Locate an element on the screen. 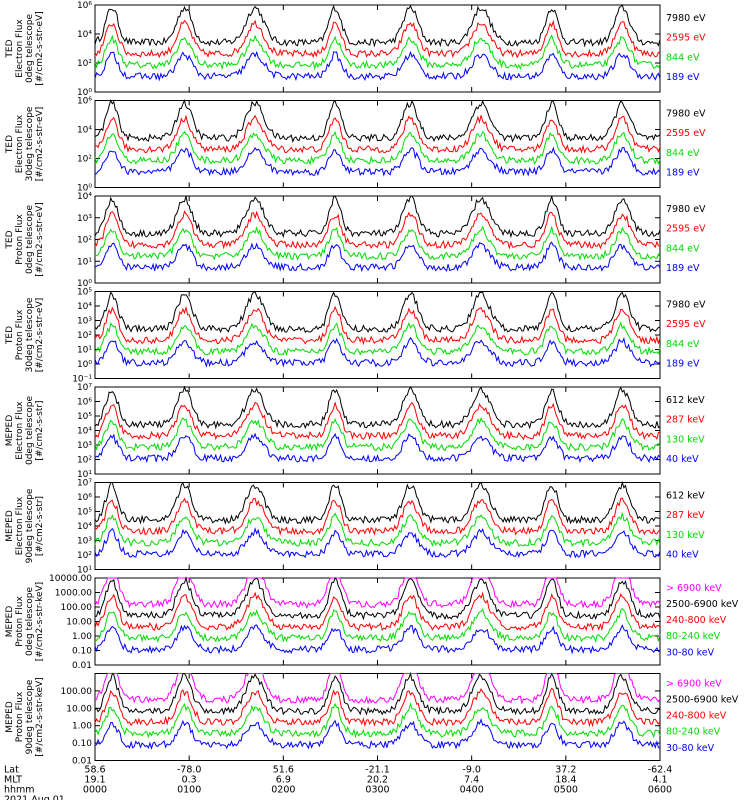 The height and width of the screenshot is (800, 750). x-tick-label: 37.2 is located at coordinates (565, 770).